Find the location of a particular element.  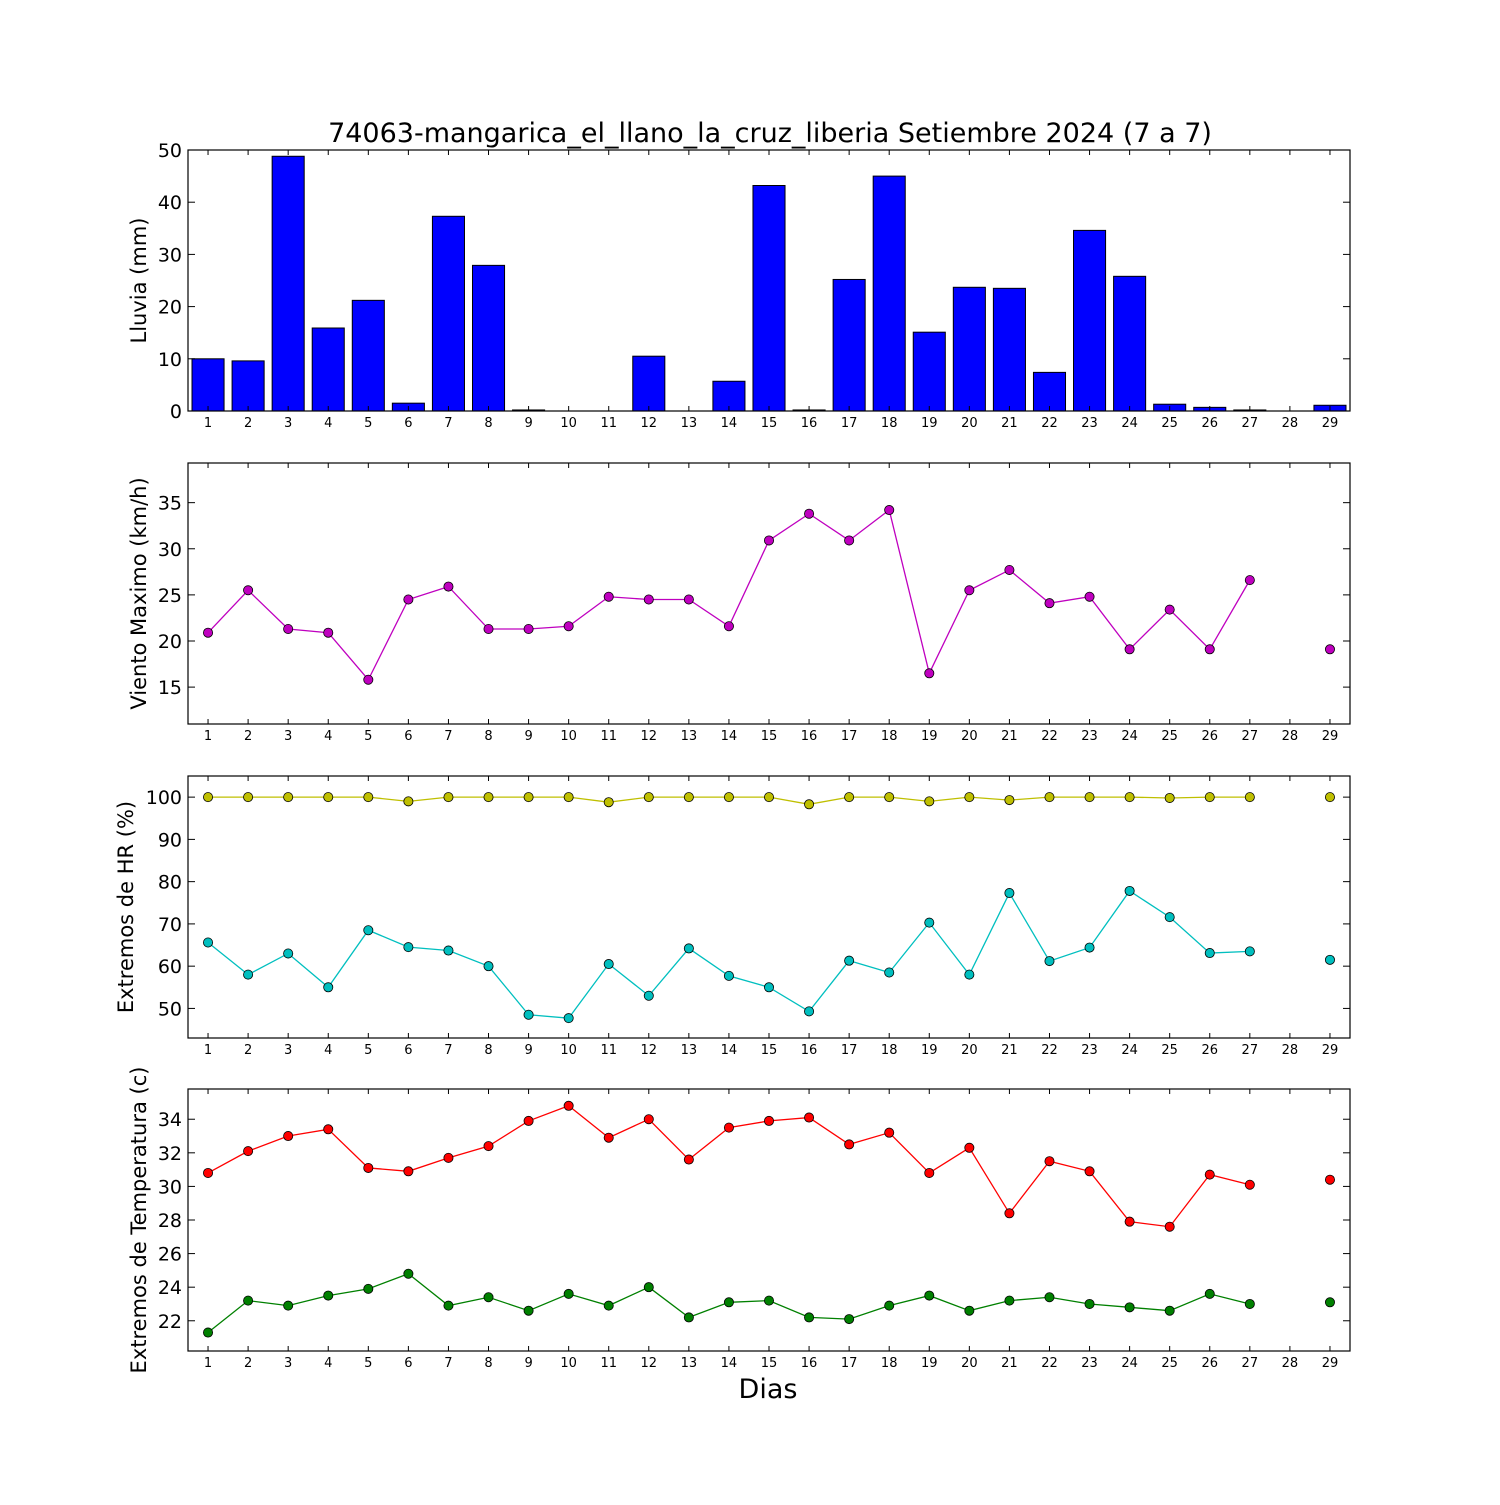

x-tick-label: 19 is located at coordinates (929, 1050).